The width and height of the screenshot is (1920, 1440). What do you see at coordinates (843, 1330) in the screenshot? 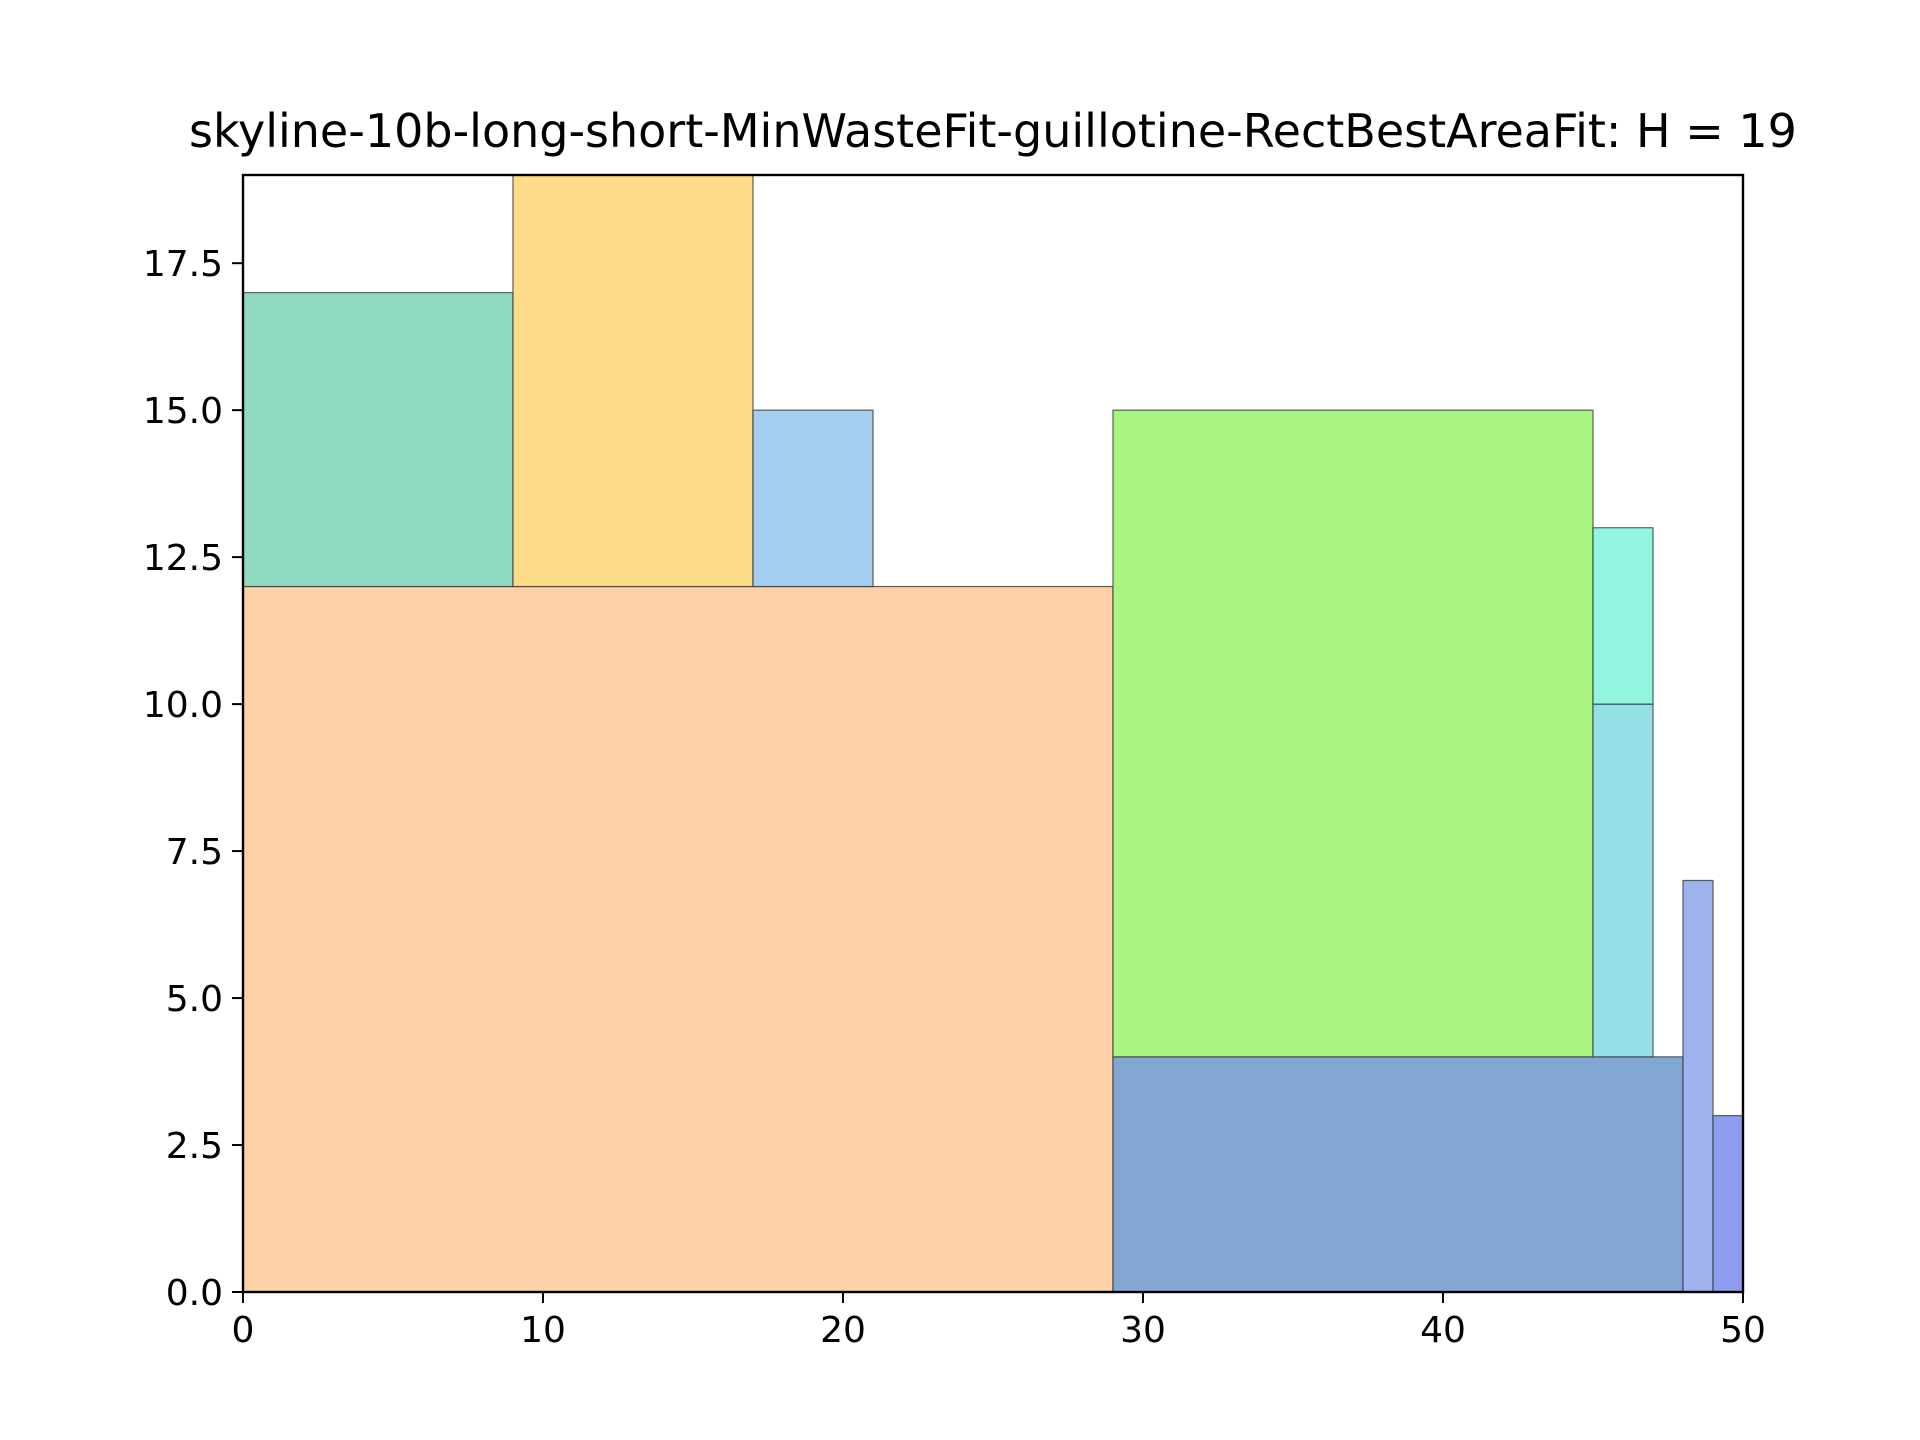
I see `x-tick-label: 20` at bounding box center [843, 1330].